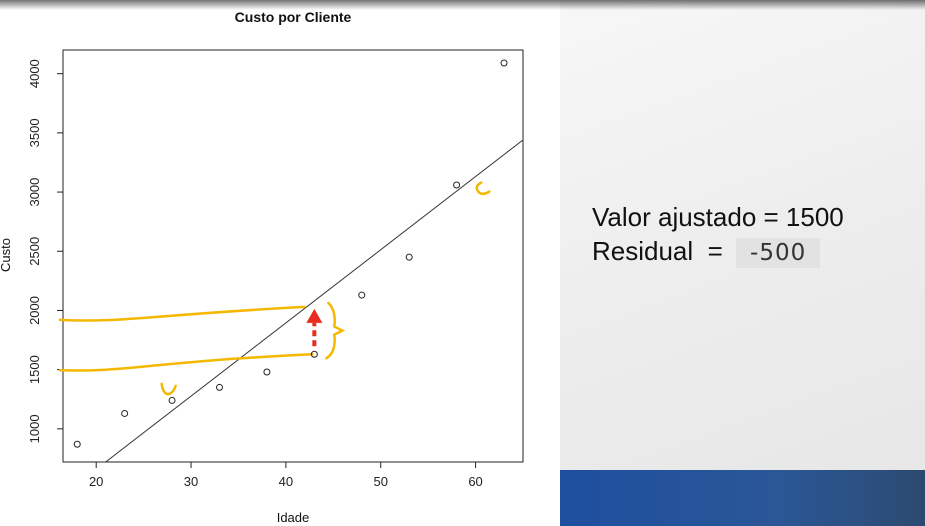 Image resolution: width=925 pixels, height=526 pixels. Describe the element at coordinates (186, 362) in the screenshot. I see `observed-value-guide` at that location.